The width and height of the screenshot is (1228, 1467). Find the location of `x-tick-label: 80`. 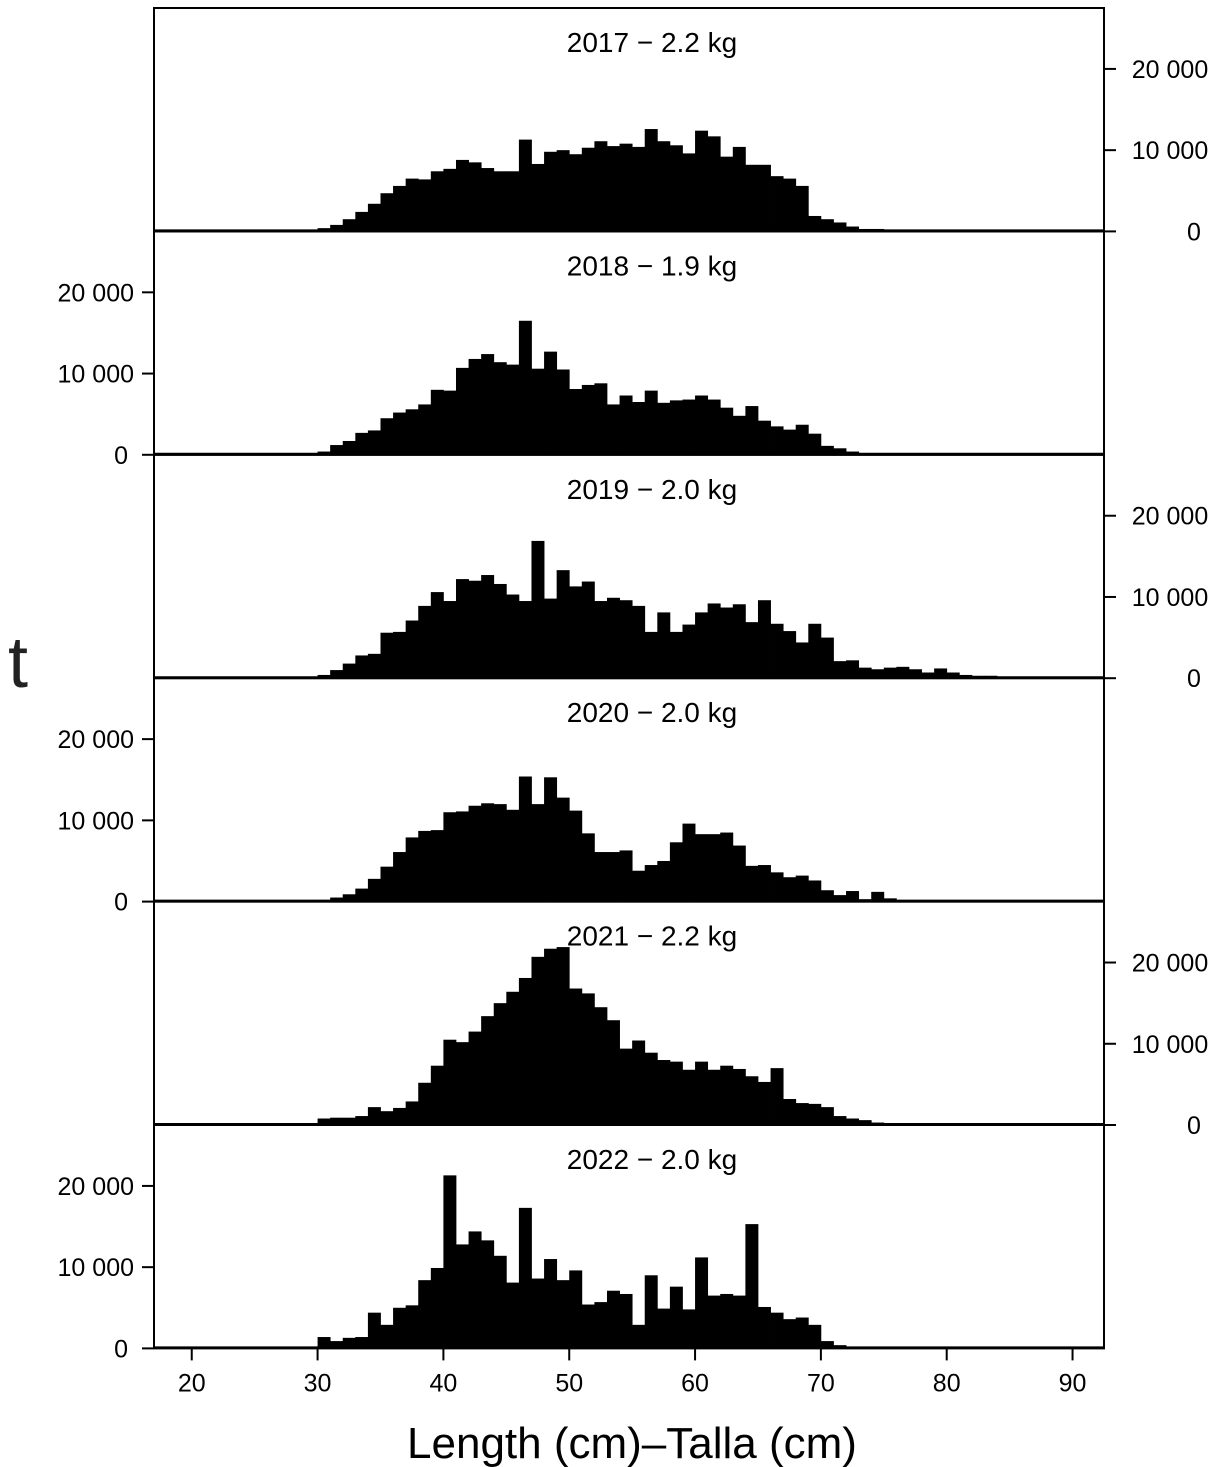

x-tick-label: 80 is located at coordinates (947, 1383).